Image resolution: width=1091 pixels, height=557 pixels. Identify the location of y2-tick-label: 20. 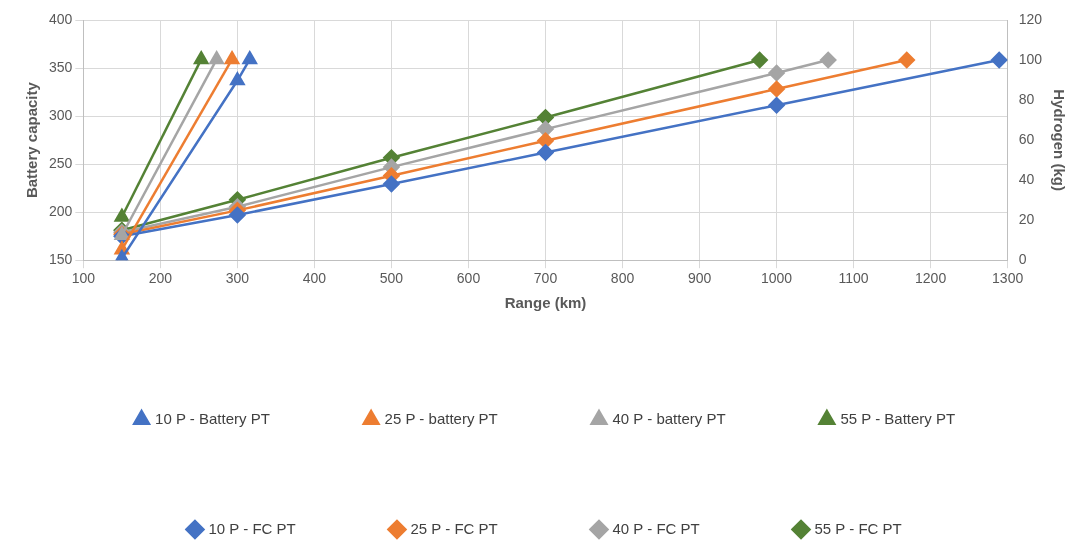
(1026, 219).